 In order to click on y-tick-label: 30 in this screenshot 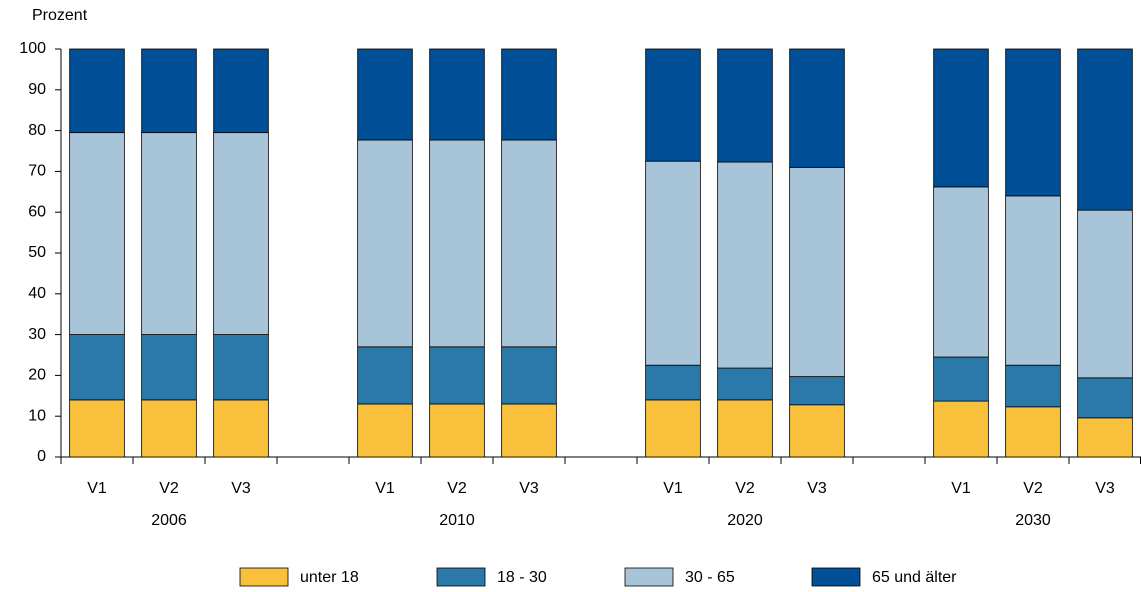, I will do `click(37, 334)`.